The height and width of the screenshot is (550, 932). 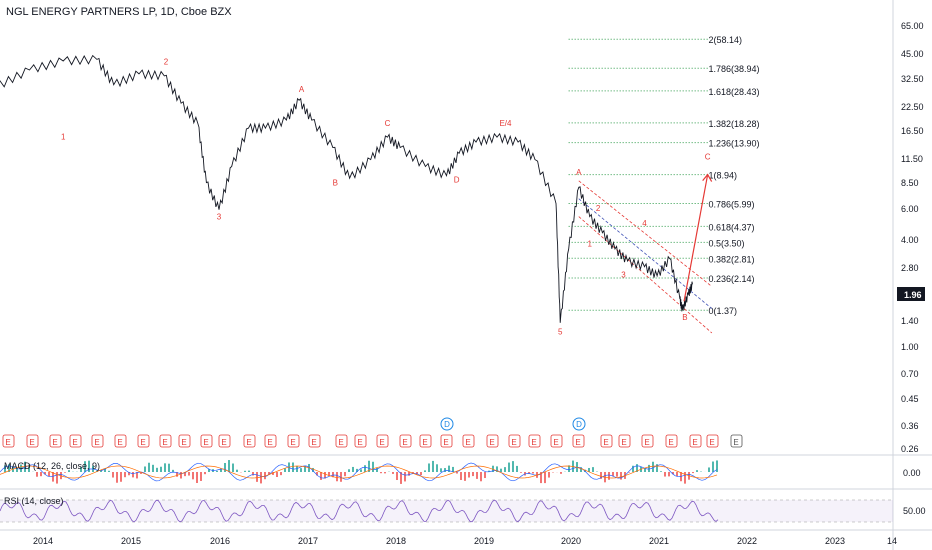 What do you see at coordinates (446, 511) in the screenshot?
I see `rsi-band` at bounding box center [446, 511].